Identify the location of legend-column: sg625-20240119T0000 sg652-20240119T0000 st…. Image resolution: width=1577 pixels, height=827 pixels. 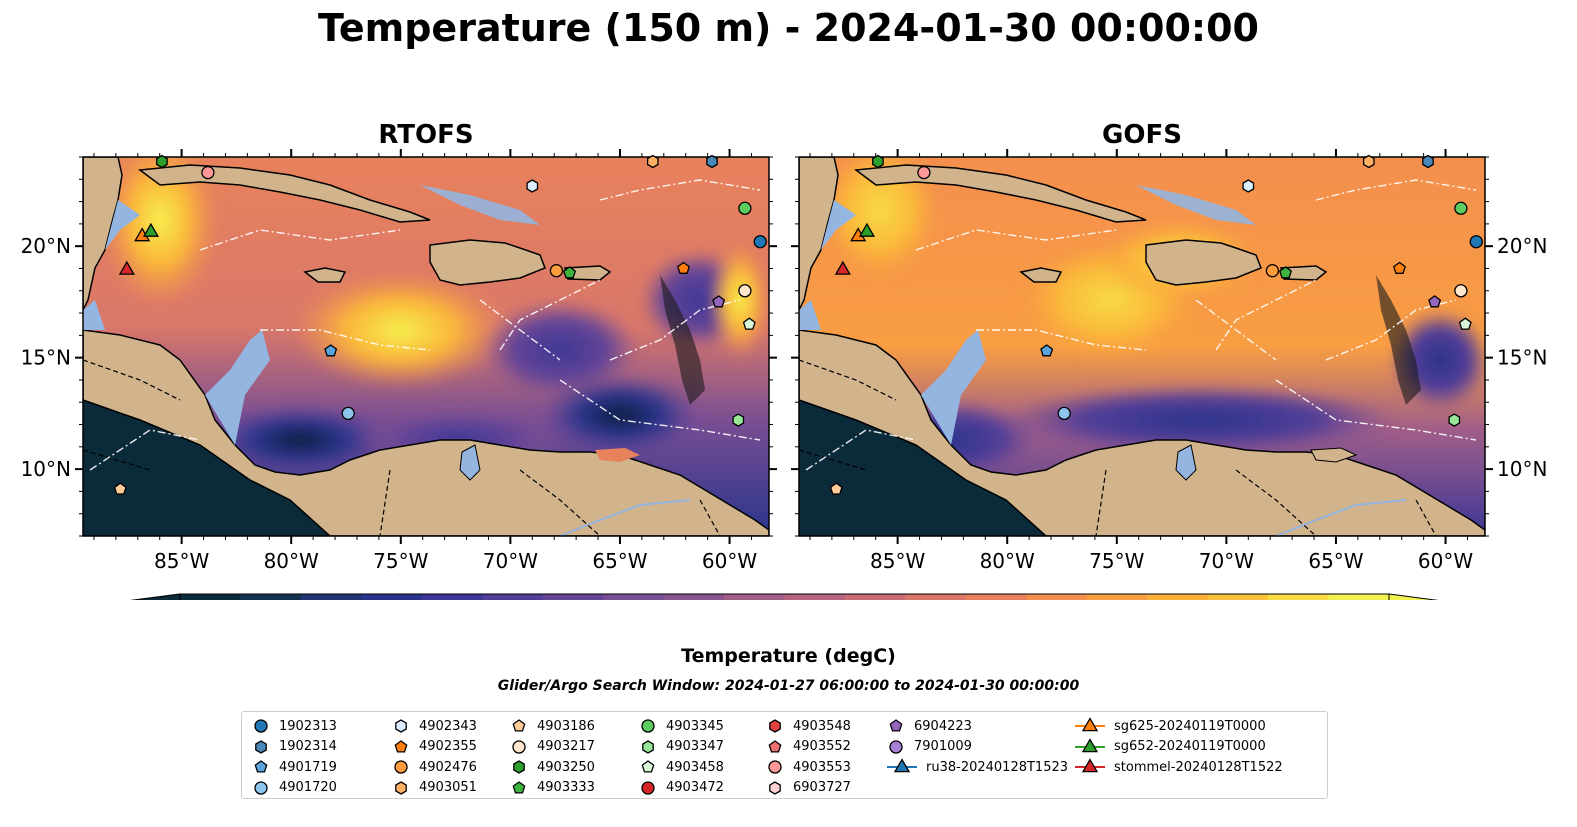
(1179, 747).